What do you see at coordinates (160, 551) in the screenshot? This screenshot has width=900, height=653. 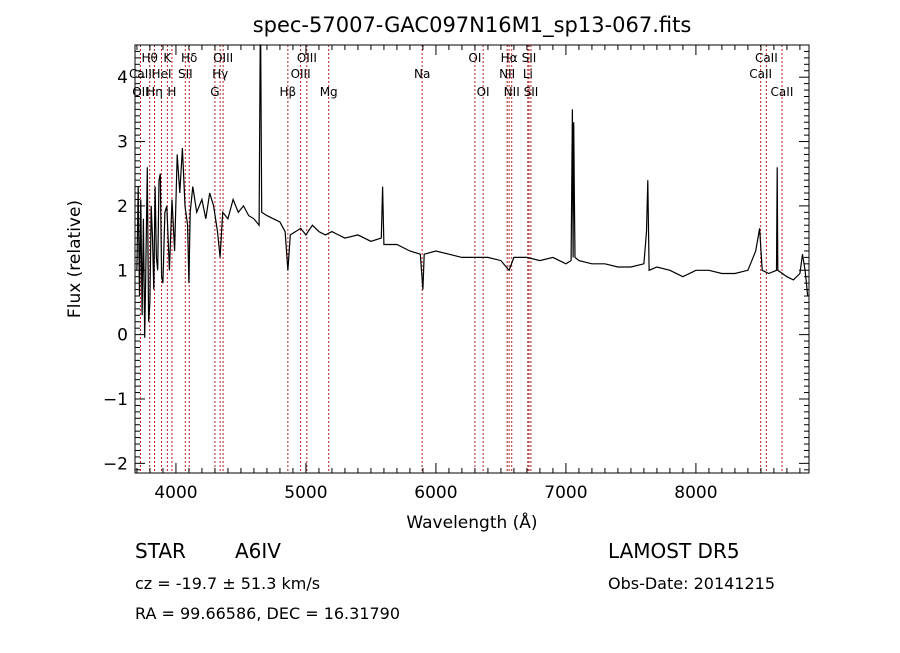 I see `object-type: STAR` at bounding box center [160, 551].